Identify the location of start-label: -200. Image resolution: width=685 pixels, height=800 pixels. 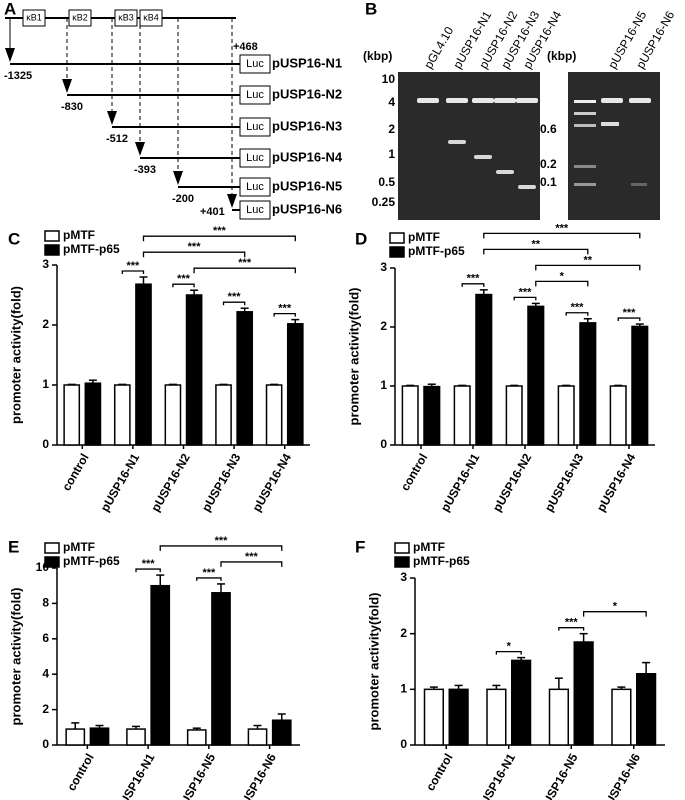
(183, 199).